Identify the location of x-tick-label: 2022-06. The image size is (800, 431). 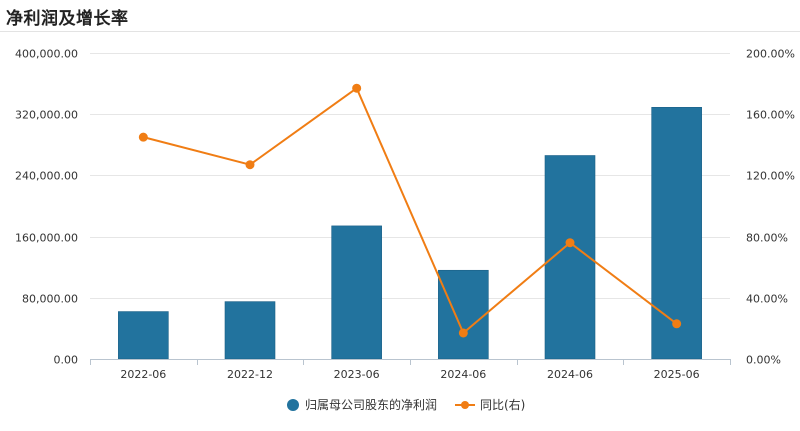
(143, 374).